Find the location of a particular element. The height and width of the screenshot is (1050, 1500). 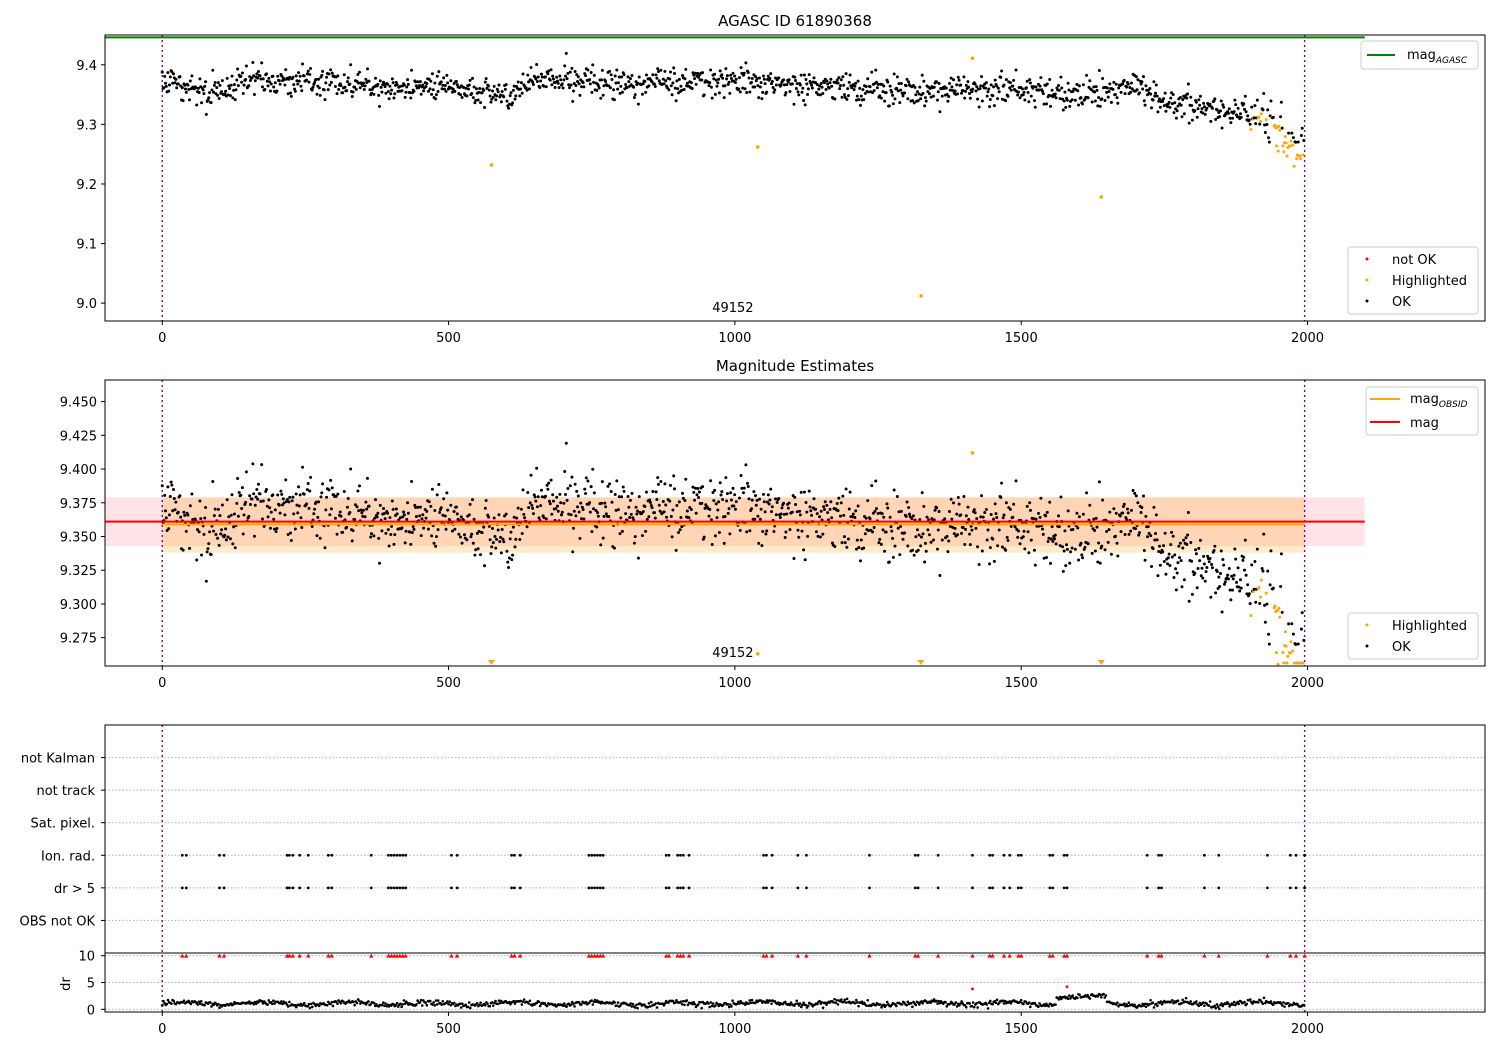

highlighted-point is located at coordinates (1251, 129).